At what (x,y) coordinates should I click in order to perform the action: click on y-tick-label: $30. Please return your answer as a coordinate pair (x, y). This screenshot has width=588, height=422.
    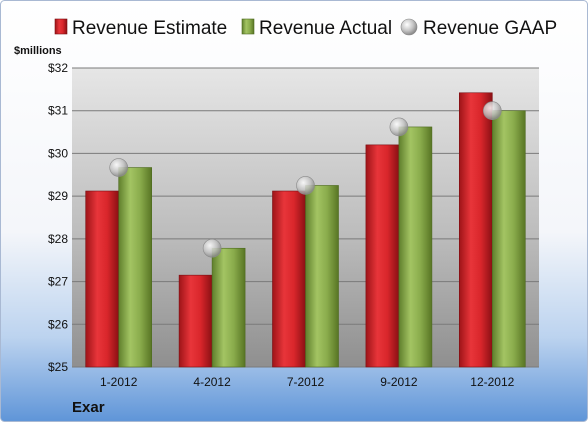
    Looking at the image, I should click on (58, 153).